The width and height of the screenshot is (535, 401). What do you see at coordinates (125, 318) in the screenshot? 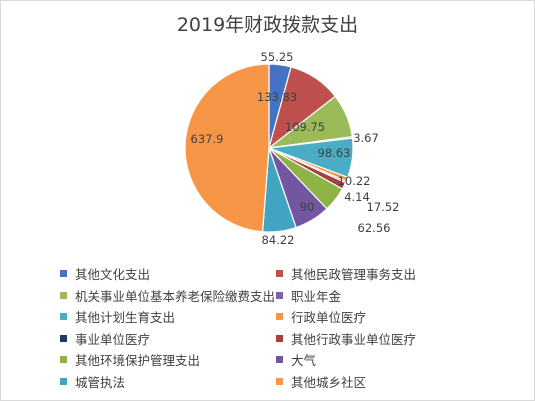
I see `legend-label: 其他计划生育支出` at bounding box center [125, 318].